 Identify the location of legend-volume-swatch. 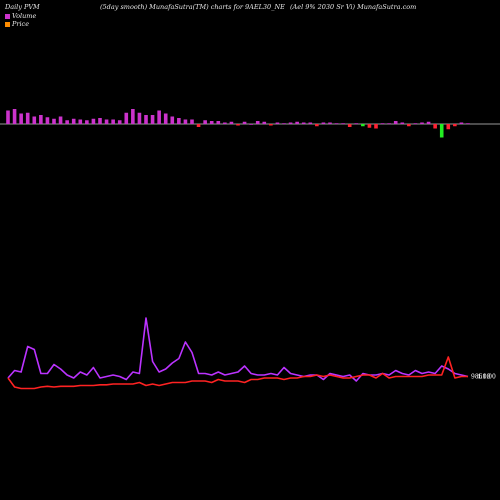
(7, 16).